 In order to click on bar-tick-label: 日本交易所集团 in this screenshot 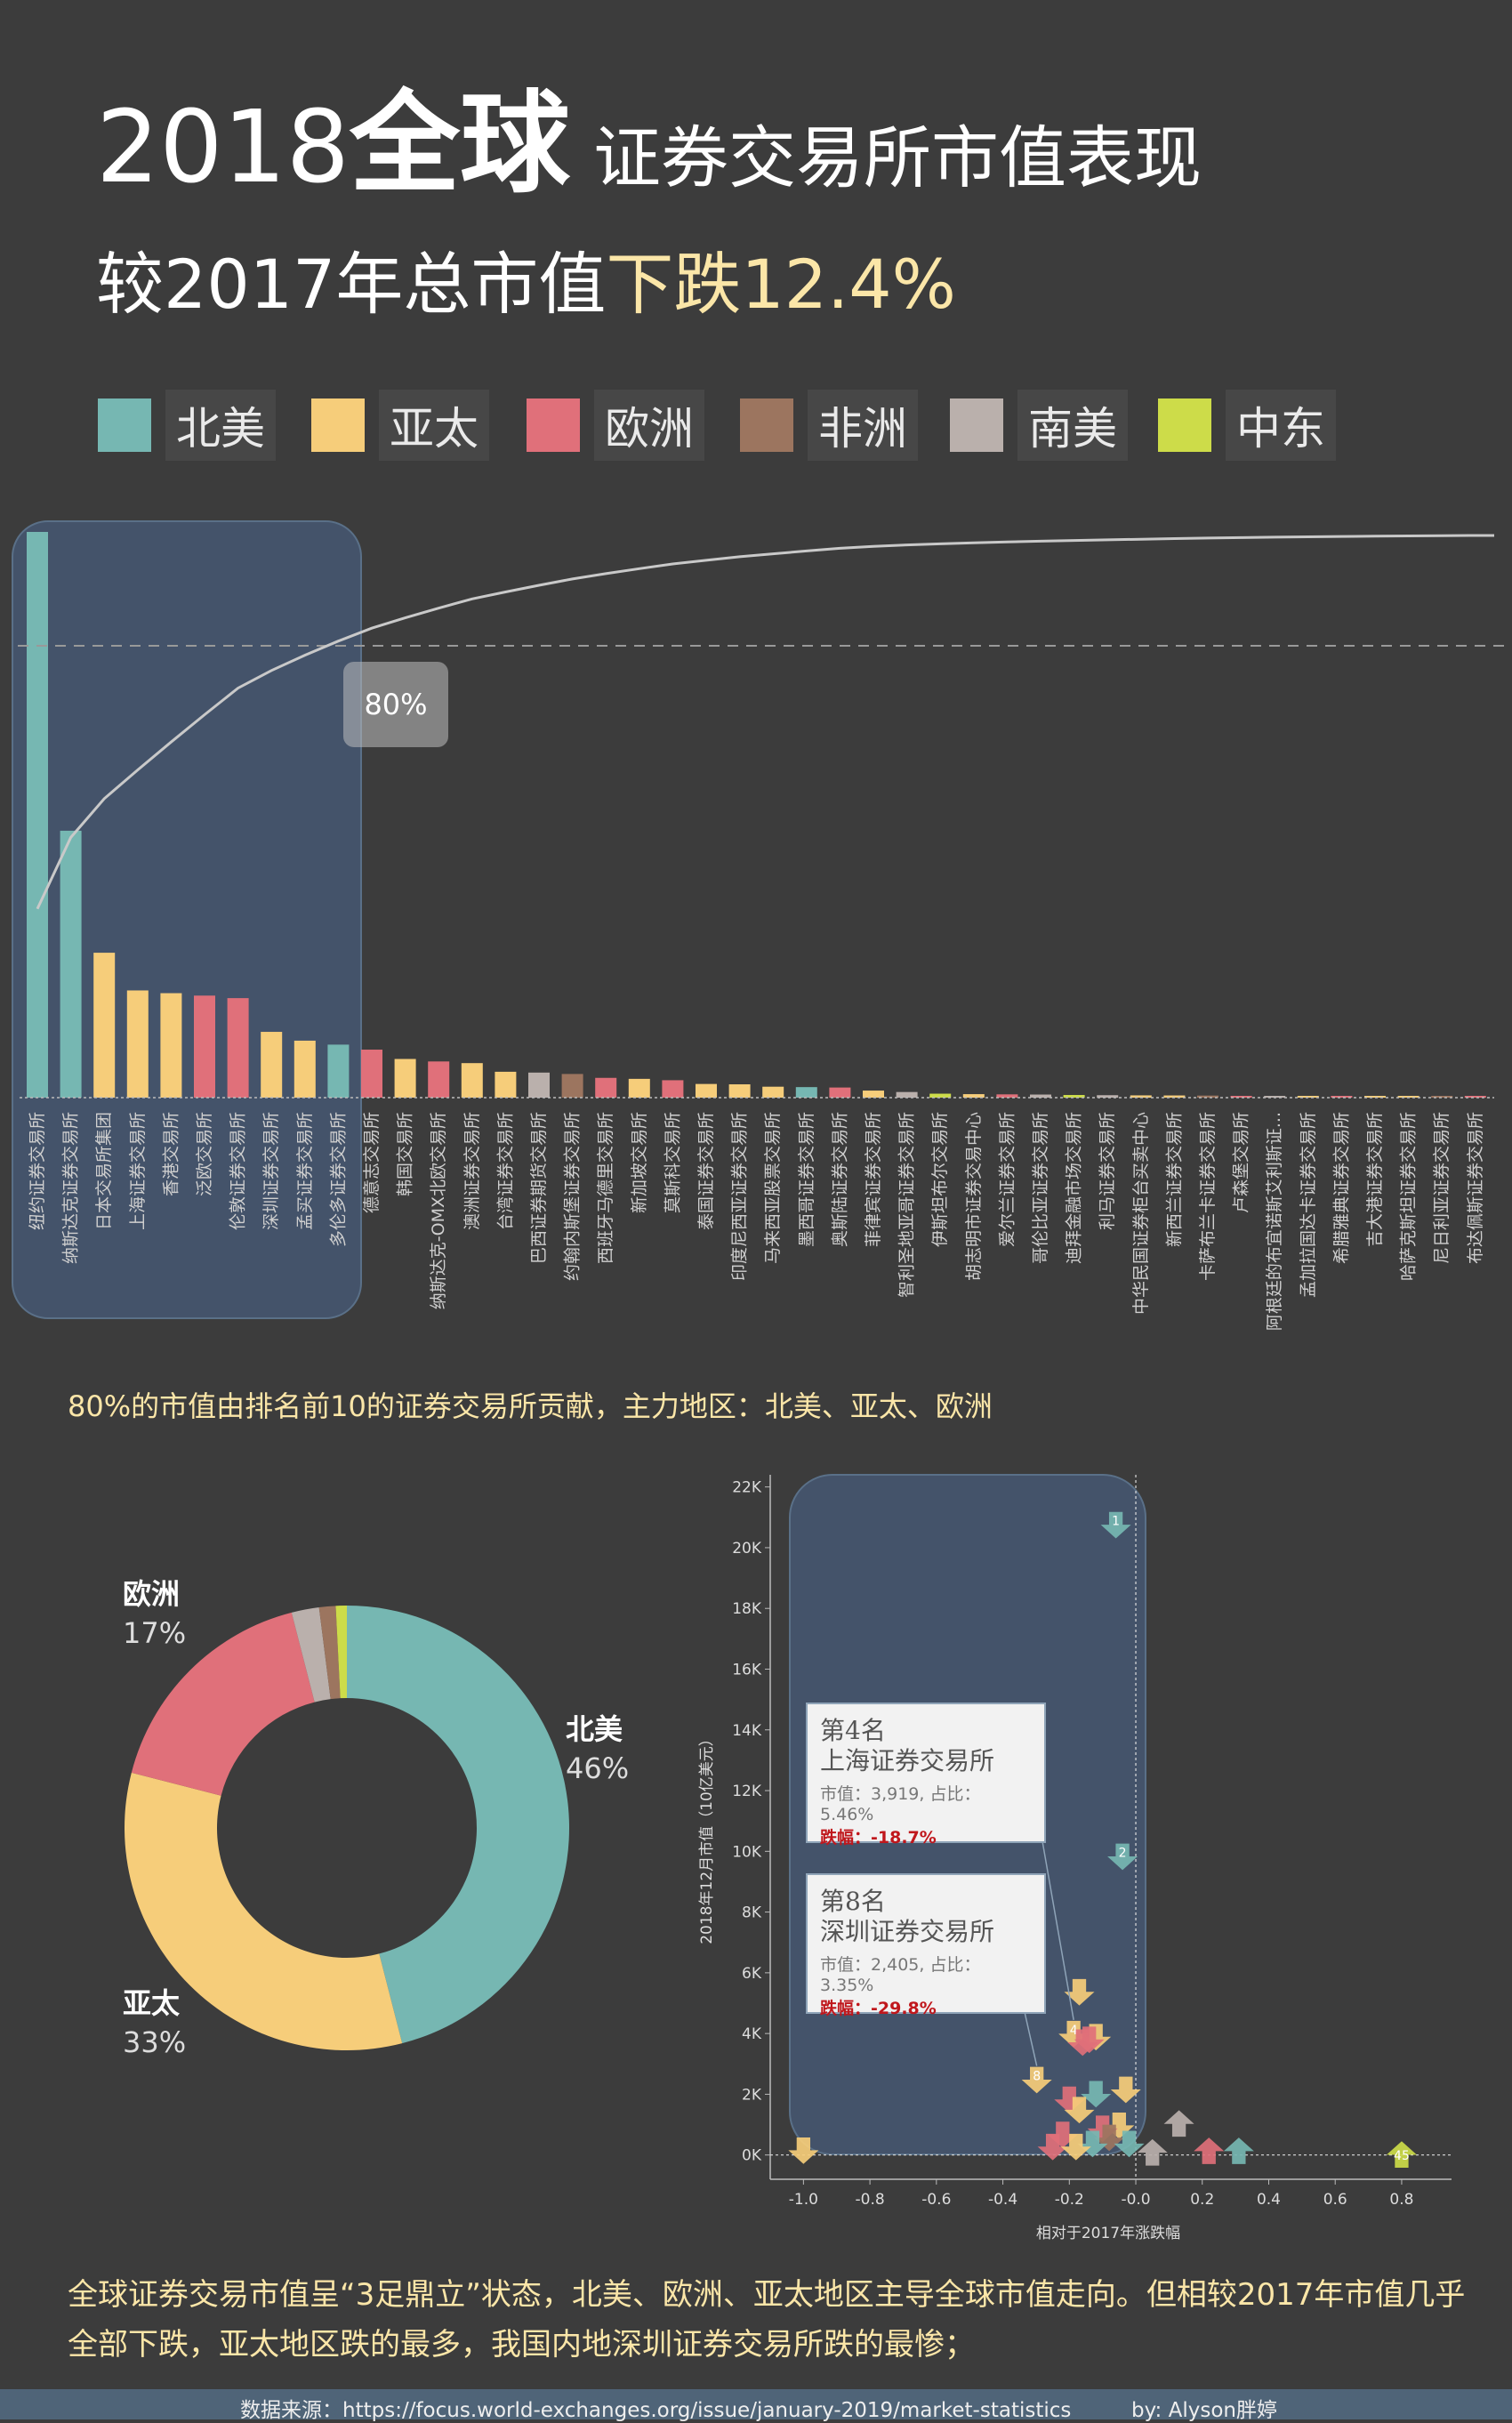, I will do `click(104, 1171)`.